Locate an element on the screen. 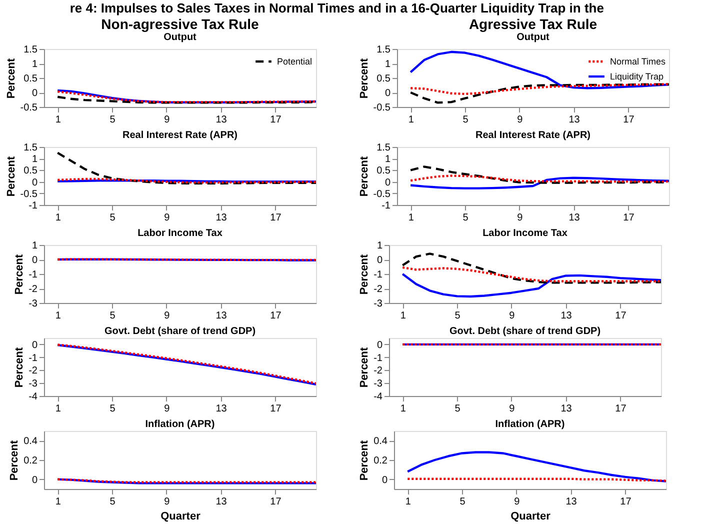 The width and height of the screenshot is (719, 529). legend-label: Normal Times is located at coordinates (638, 61).